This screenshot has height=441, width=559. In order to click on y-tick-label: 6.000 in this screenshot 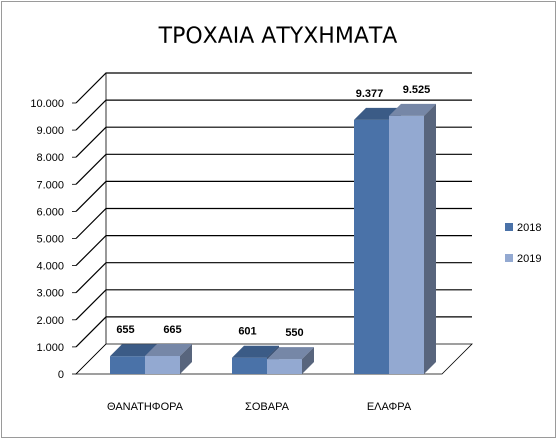, I will do `click(50, 212)`.